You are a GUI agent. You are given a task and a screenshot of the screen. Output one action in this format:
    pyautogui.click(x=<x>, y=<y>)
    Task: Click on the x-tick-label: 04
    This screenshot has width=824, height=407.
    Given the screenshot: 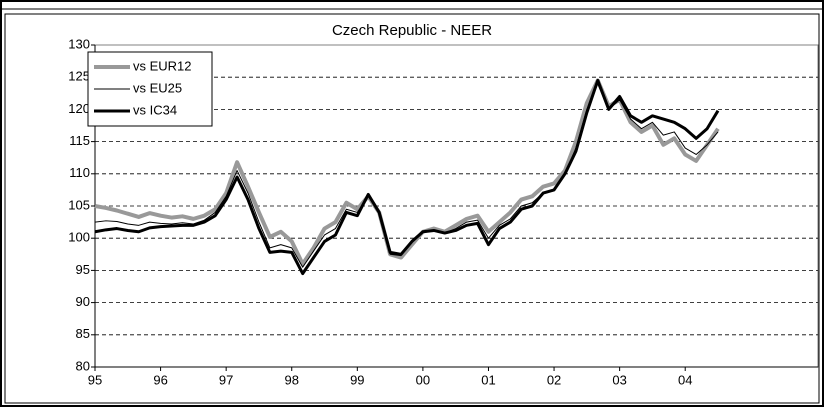 What is the action you would take?
    pyautogui.click(x=685, y=379)
    